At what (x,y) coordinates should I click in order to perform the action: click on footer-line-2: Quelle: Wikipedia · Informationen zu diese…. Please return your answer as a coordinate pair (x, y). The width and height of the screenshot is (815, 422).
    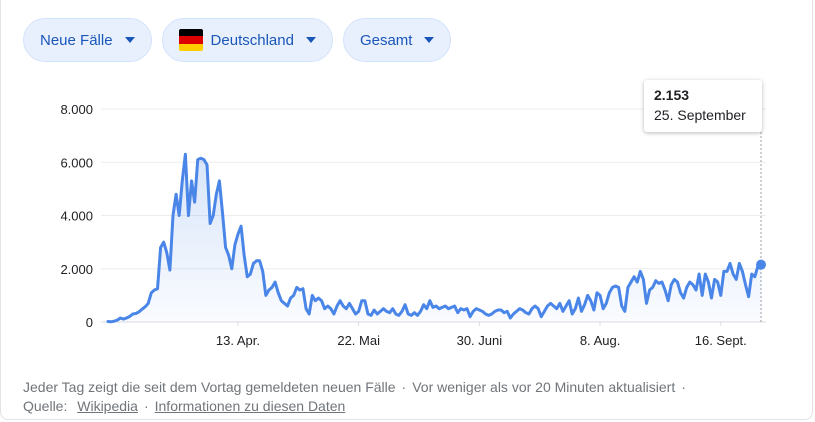
    Looking at the image, I should click on (357, 406).